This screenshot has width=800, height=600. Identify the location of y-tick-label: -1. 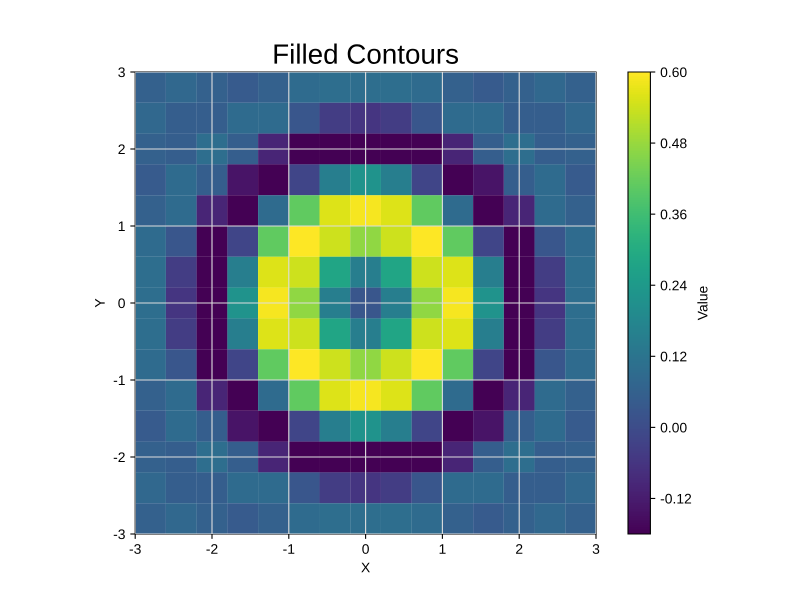
(119, 380).